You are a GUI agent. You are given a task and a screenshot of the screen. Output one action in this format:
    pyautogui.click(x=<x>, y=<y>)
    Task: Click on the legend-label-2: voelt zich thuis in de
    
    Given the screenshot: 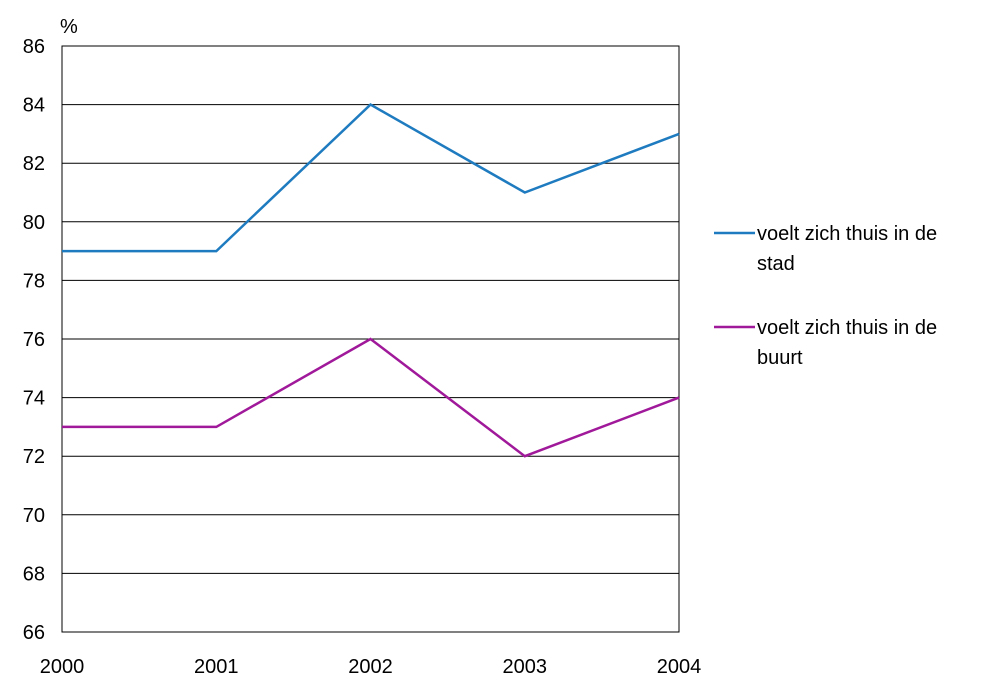 What is the action you would take?
    pyautogui.click(x=847, y=328)
    